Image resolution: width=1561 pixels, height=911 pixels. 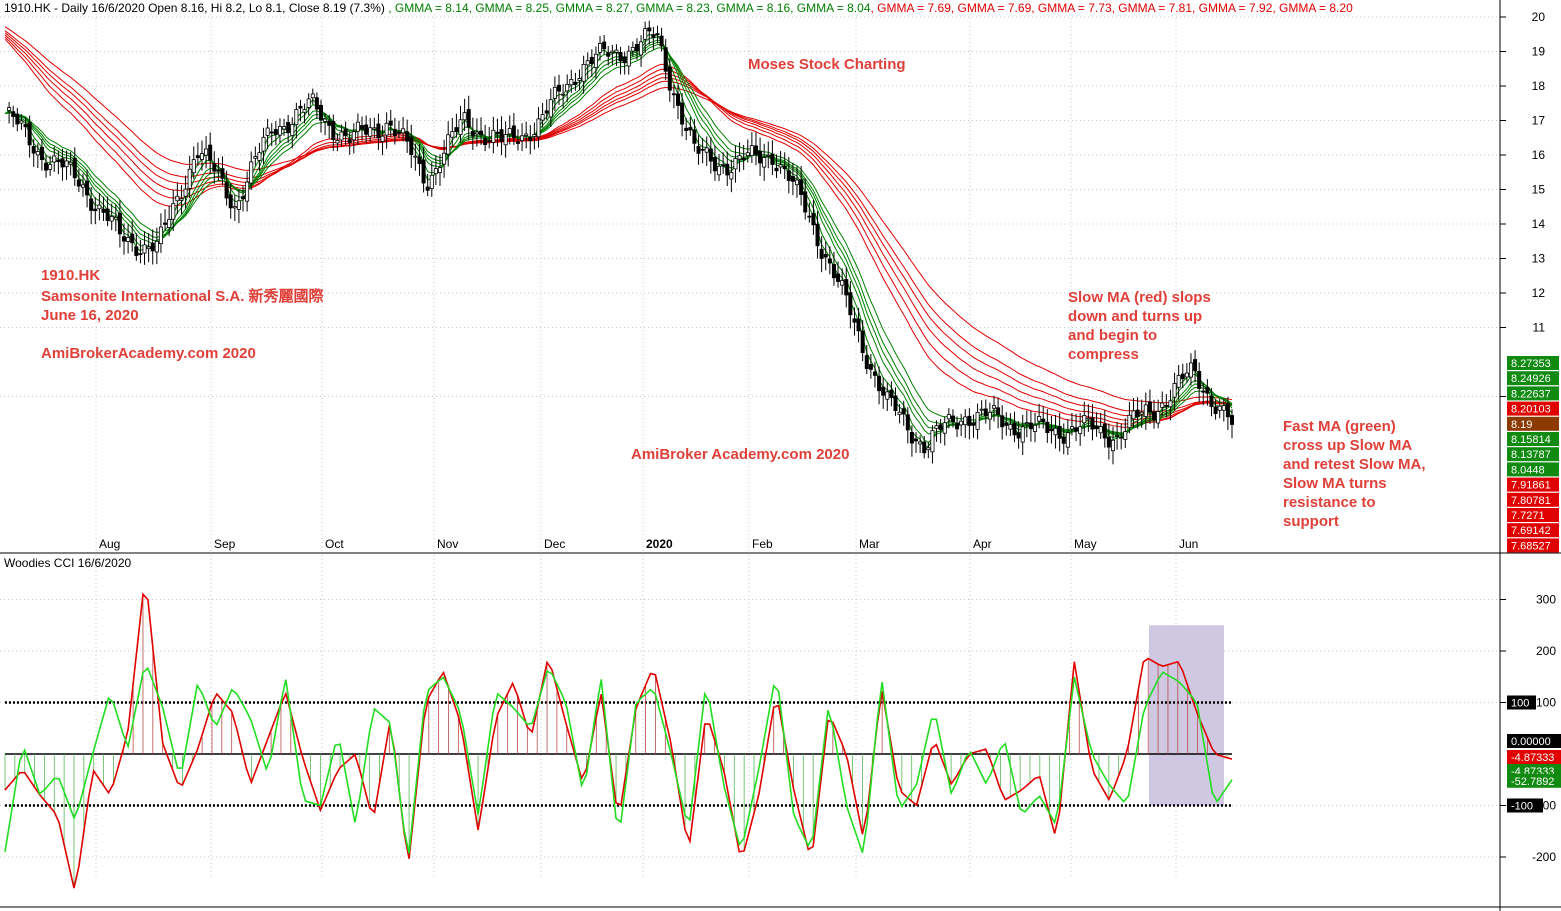 What do you see at coordinates (1188, 544) in the screenshot?
I see `month-label-10: Jun` at bounding box center [1188, 544].